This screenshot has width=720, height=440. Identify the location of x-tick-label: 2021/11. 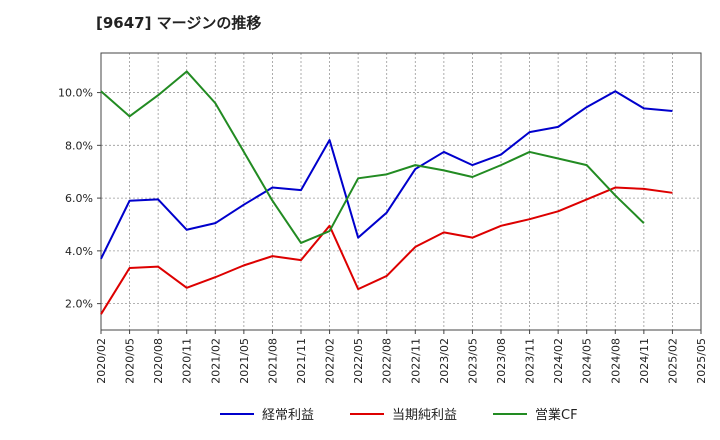
(301, 361).